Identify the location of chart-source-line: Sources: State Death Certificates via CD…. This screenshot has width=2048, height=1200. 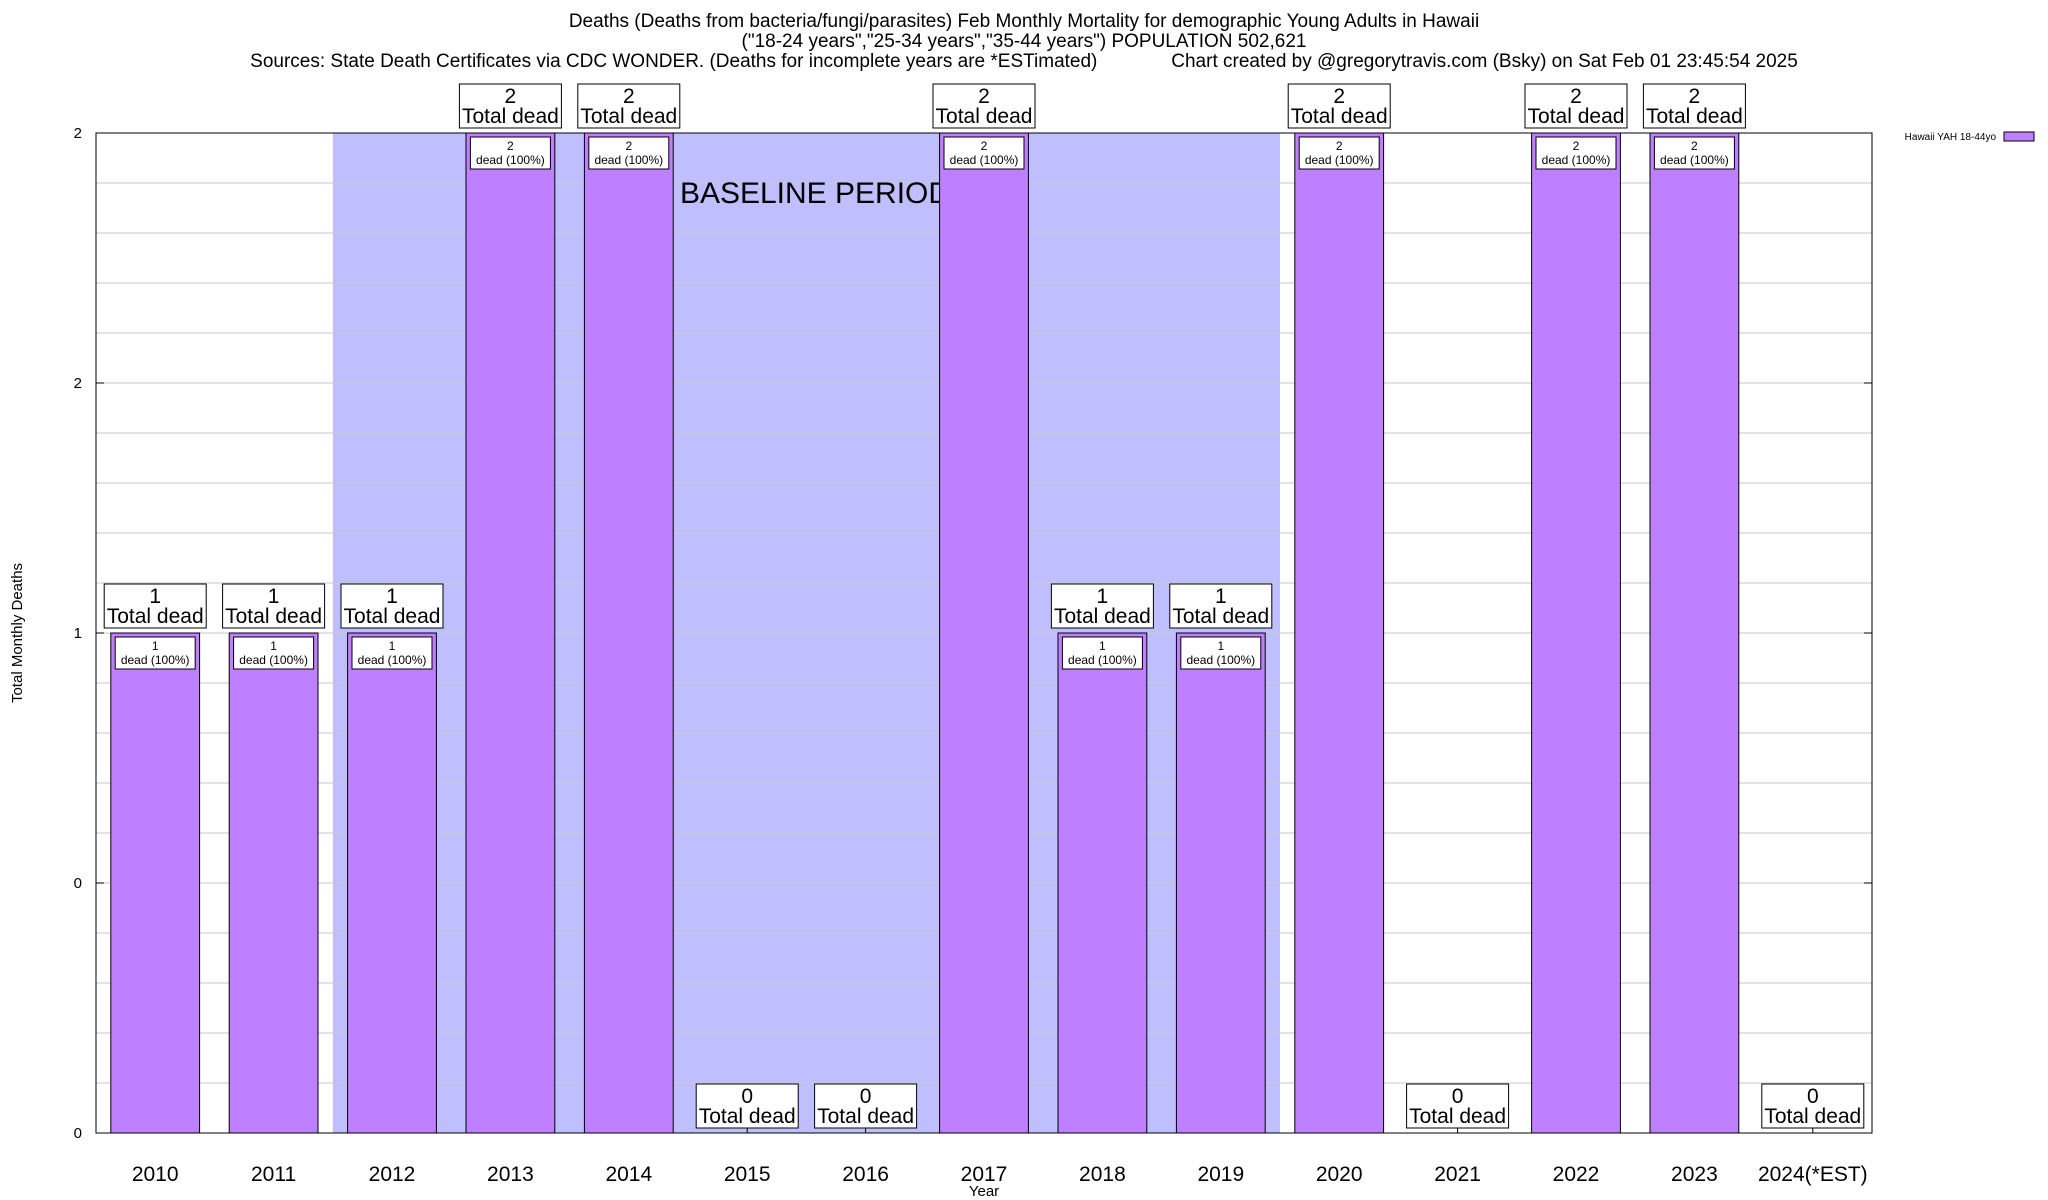
(1024, 61).